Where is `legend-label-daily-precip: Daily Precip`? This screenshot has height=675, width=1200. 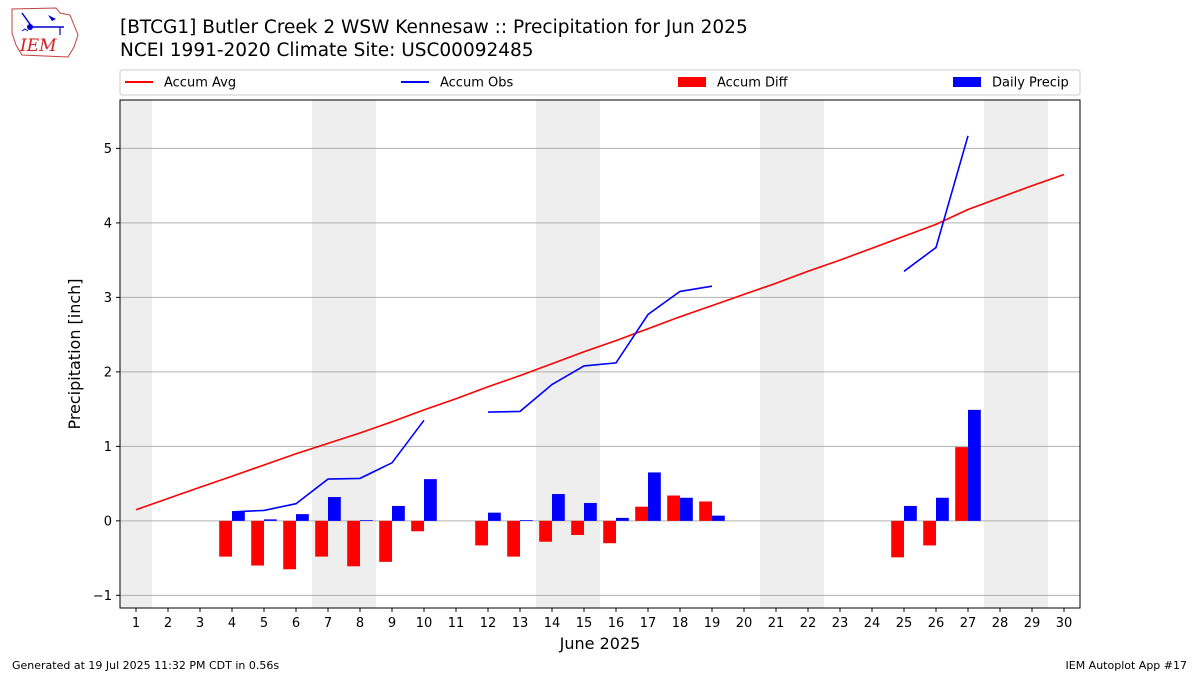
legend-label-daily-precip: Daily Precip is located at coordinates (1030, 83).